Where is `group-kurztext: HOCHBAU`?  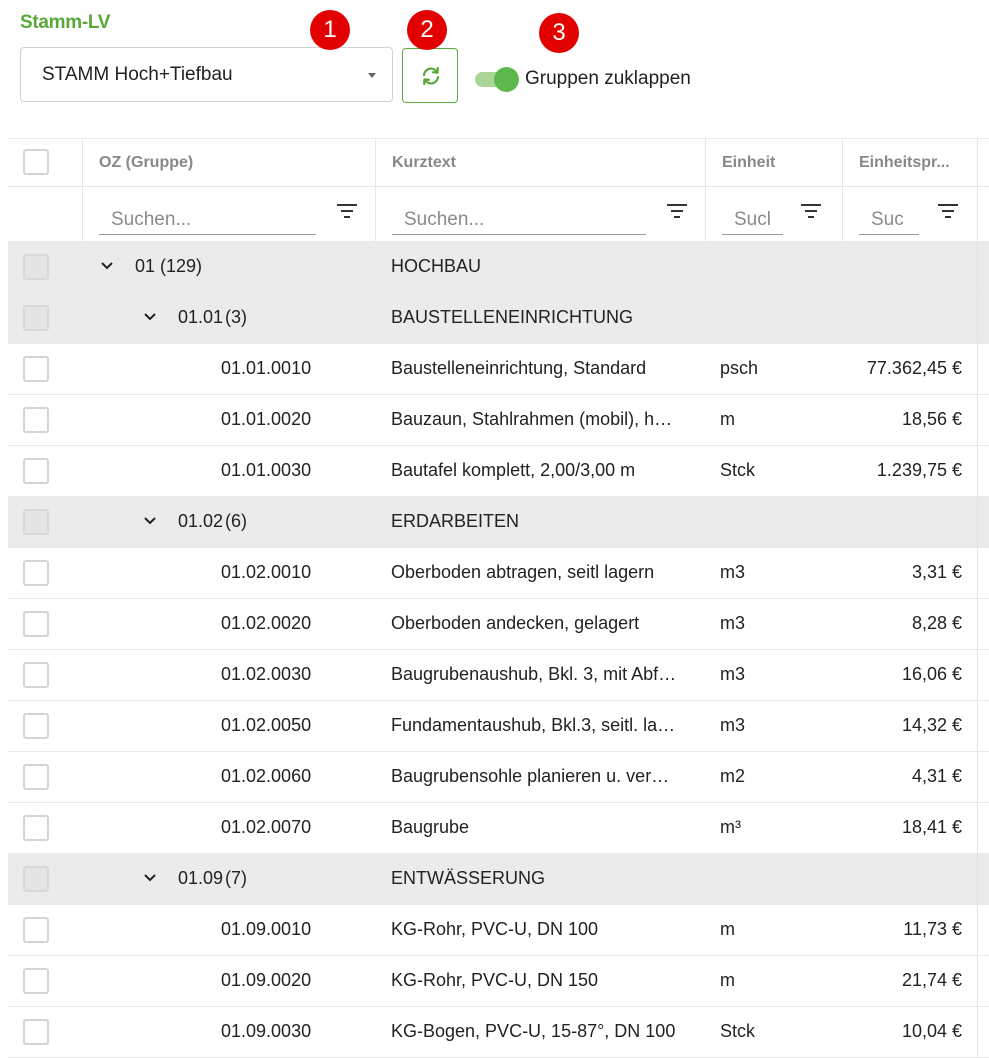 group-kurztext: HOCHBAU is located at coordinates (436, 266).